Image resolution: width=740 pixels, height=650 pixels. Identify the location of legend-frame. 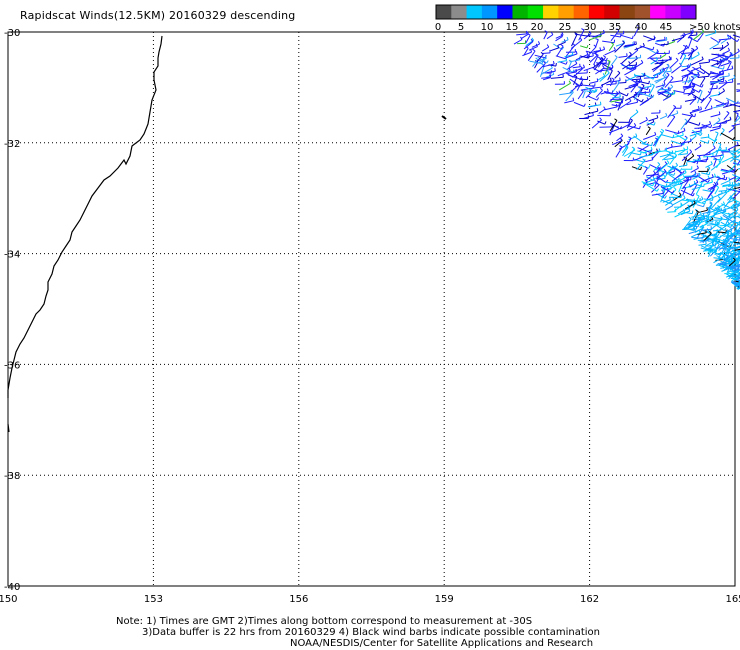
(566, 12).